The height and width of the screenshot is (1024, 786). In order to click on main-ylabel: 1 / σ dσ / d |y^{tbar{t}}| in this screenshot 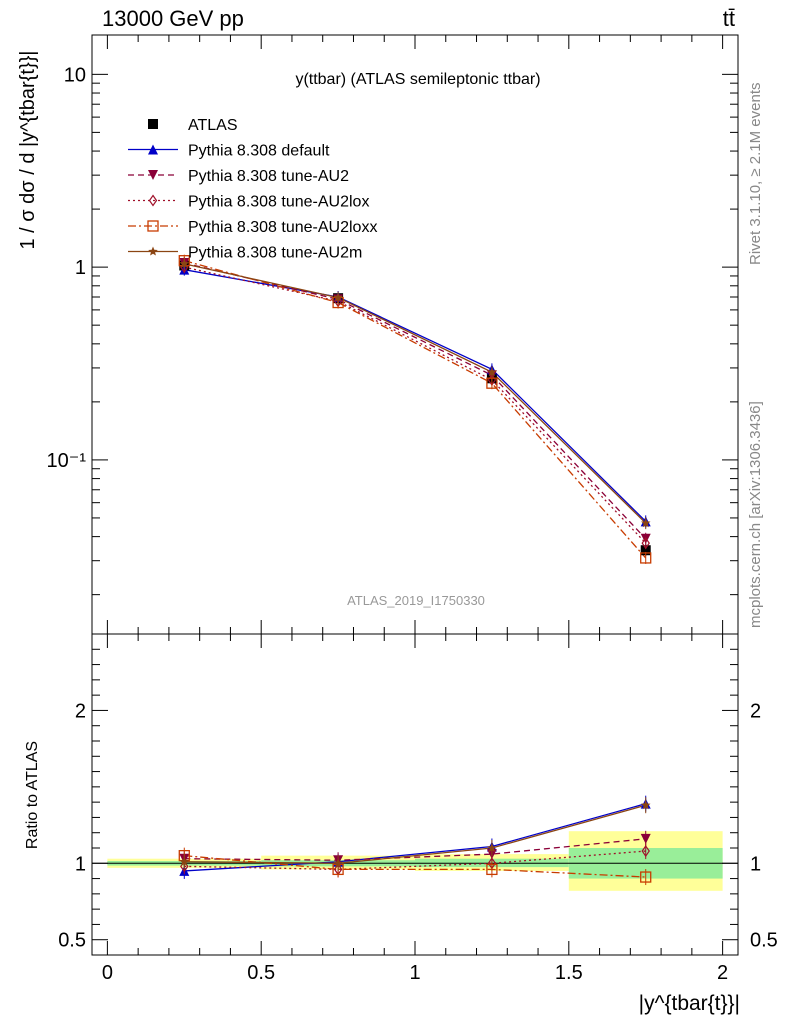, I will do `click(28, 149)`.